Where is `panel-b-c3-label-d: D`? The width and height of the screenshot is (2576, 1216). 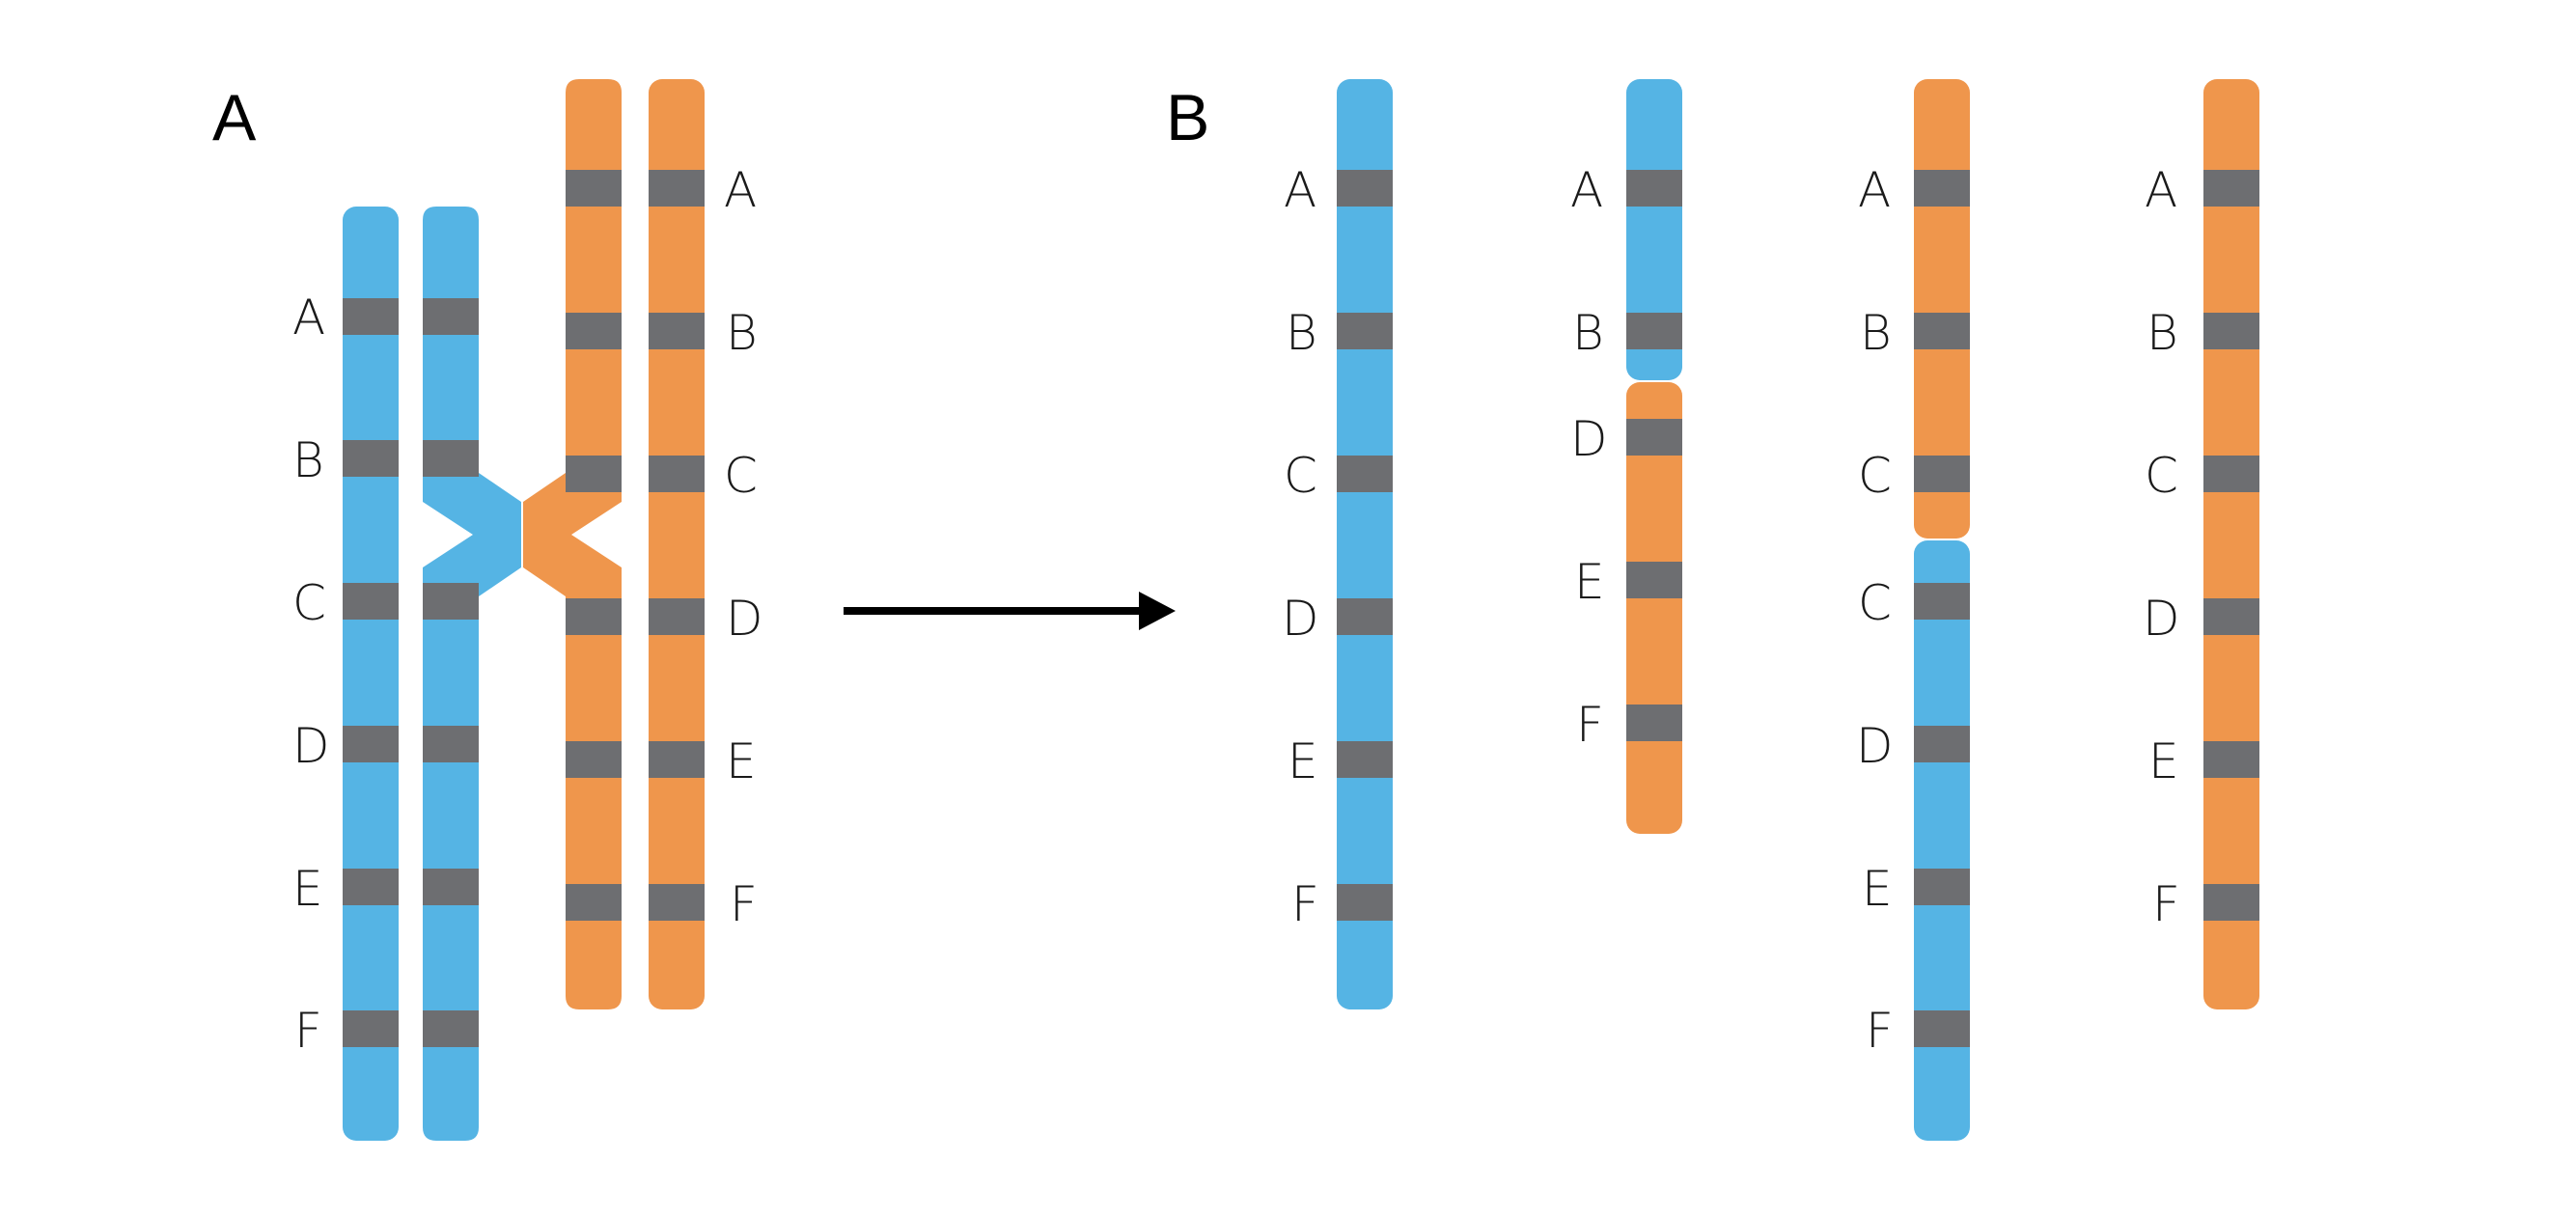 panel-b-c3-label-d: D is located at coordinates (1875, 746).